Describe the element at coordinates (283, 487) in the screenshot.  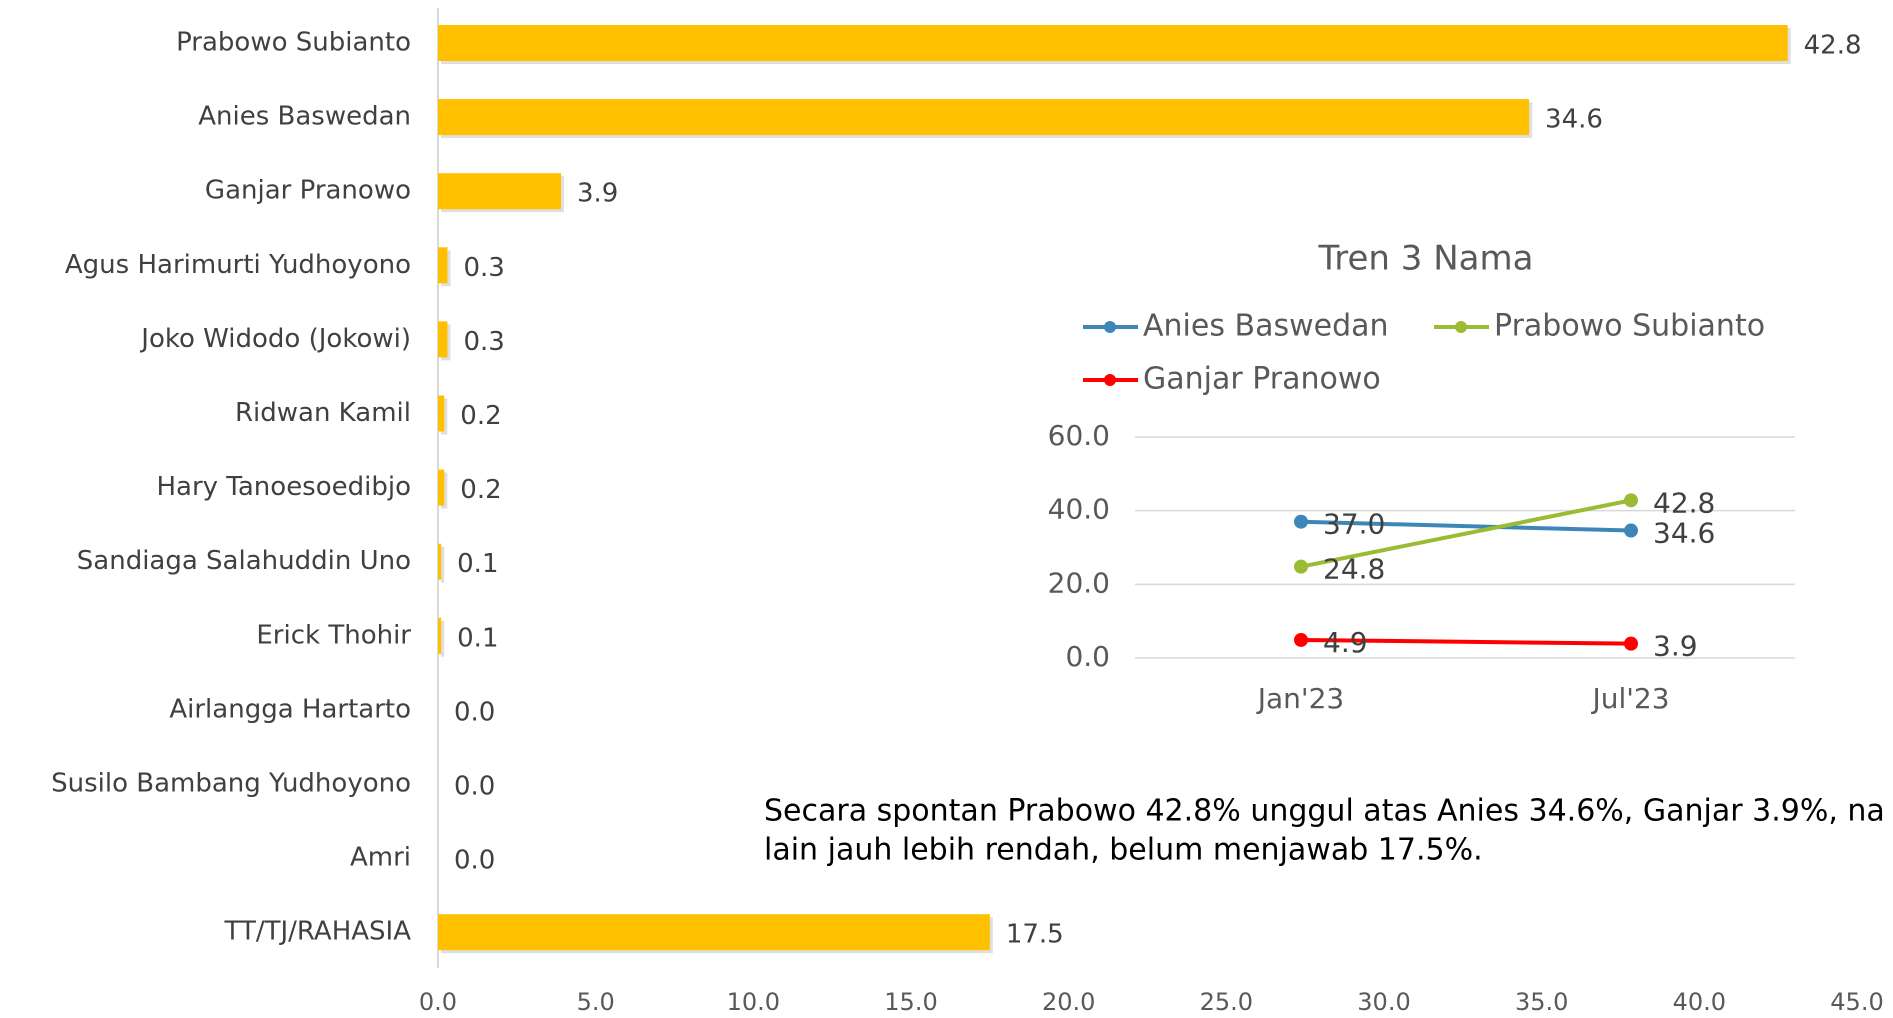
I see `category-label: Hary Tanoesoedibjo` at that location.